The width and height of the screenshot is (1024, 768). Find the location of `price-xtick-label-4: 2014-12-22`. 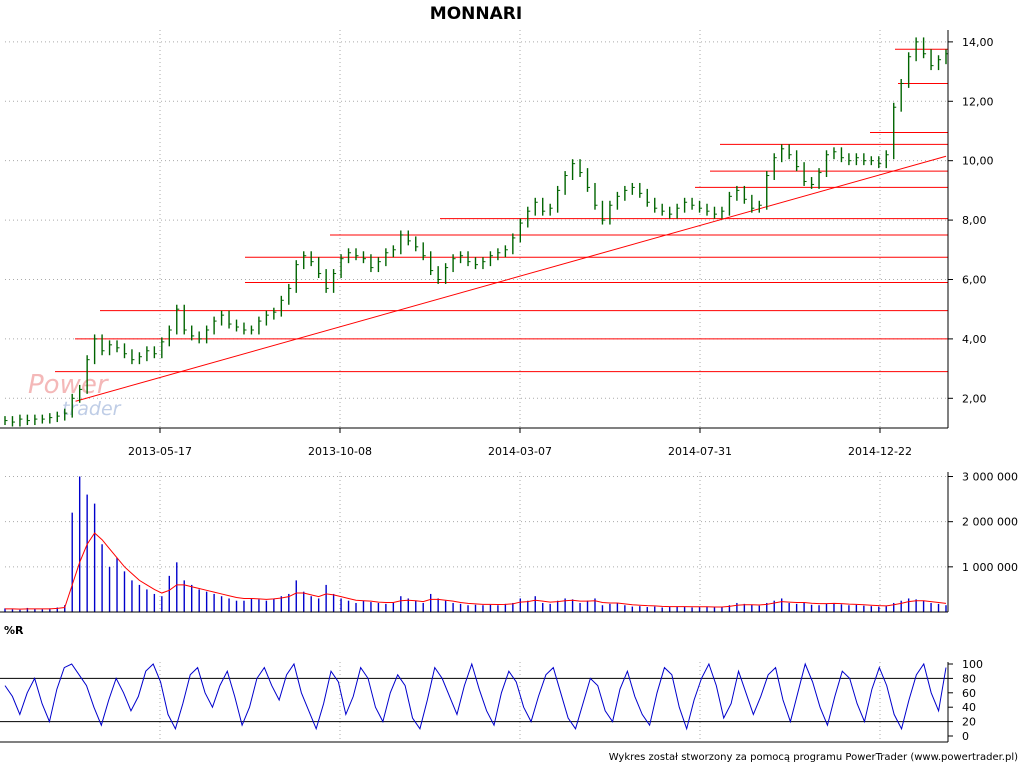

price-xtick-label-4: 2014-12-22 is located at coordinates (880, 451).